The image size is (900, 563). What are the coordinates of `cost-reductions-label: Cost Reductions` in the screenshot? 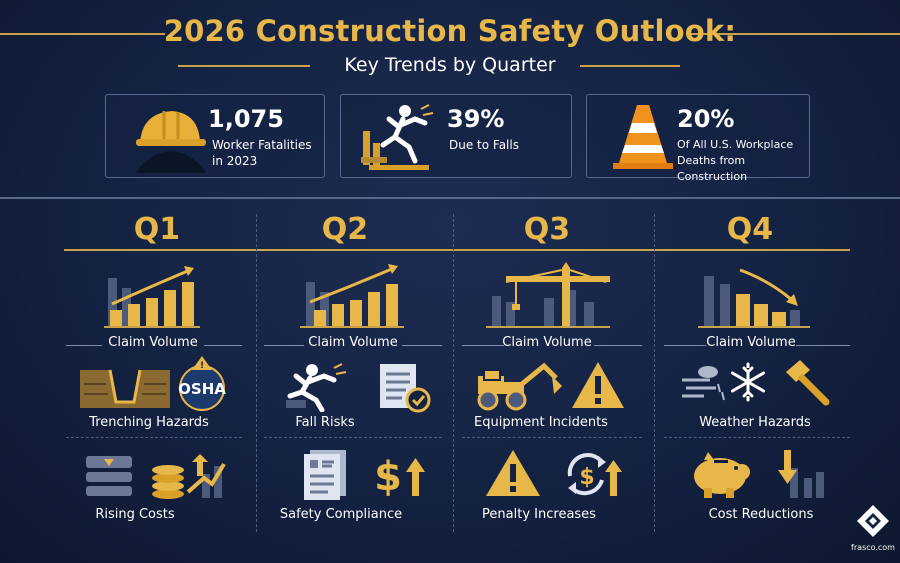 It's located at (761, 514).